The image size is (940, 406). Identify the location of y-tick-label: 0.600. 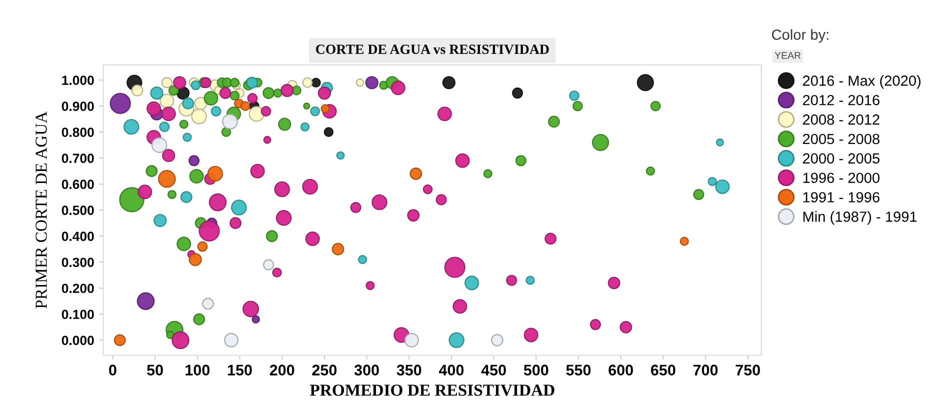
(78, 185).